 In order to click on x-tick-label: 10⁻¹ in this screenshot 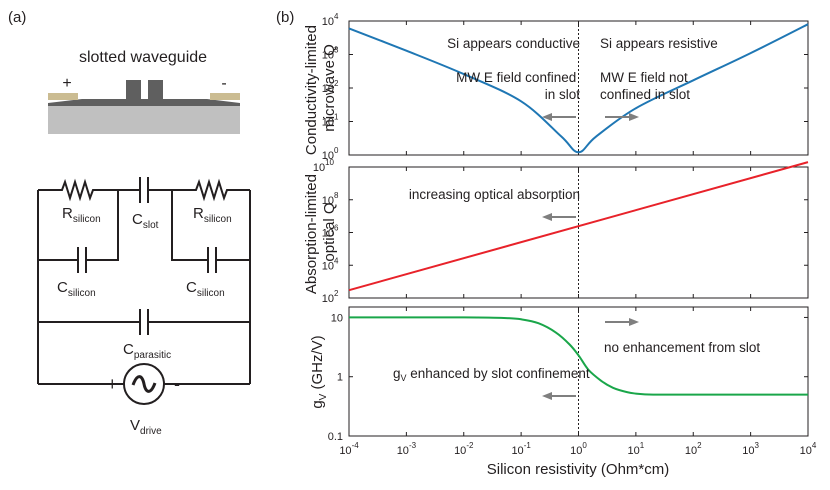, I will do `click(521, 449)`.